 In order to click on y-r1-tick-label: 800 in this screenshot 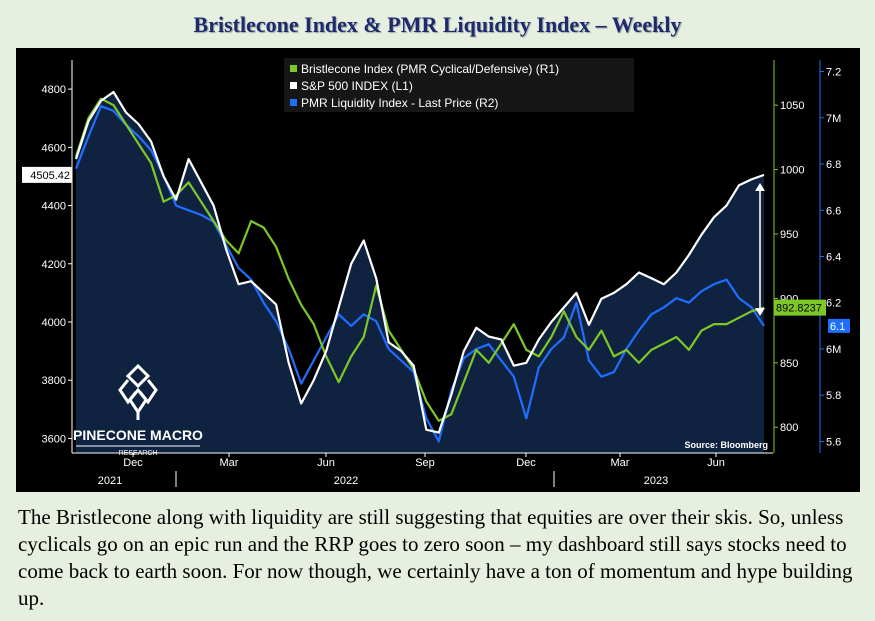, I will do `click(789, 428)`.